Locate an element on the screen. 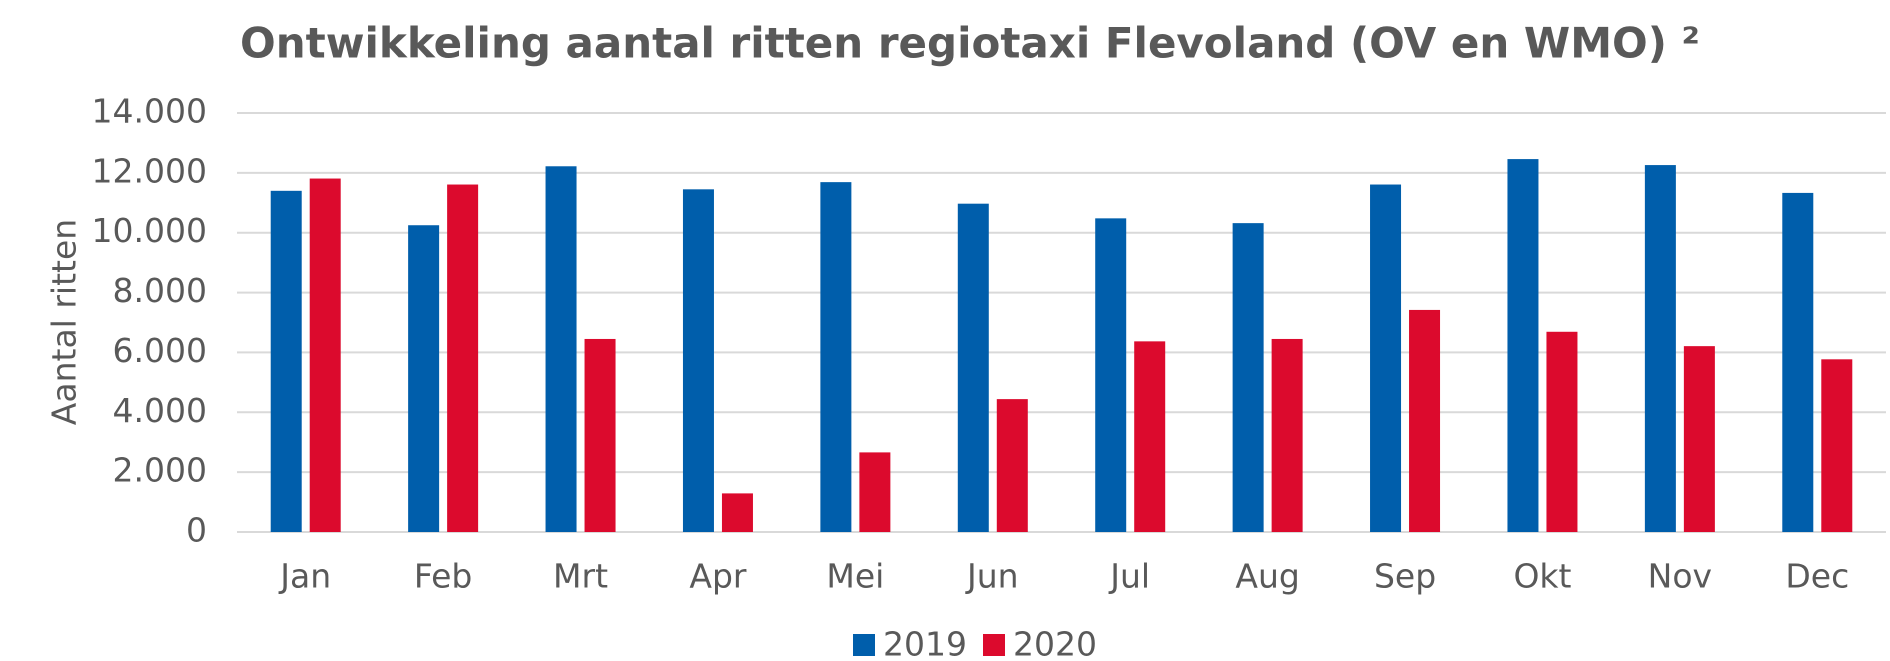 The width and height of the screenshot is (1890, 661). x-tick-label: Nov is located at coordinates (1680, 576).